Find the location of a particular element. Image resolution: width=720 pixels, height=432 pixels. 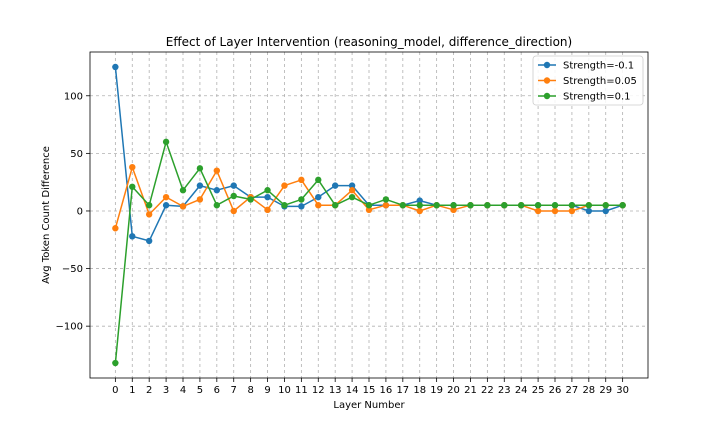

x-tick-label: 26 is located at coordinates (555, 390).